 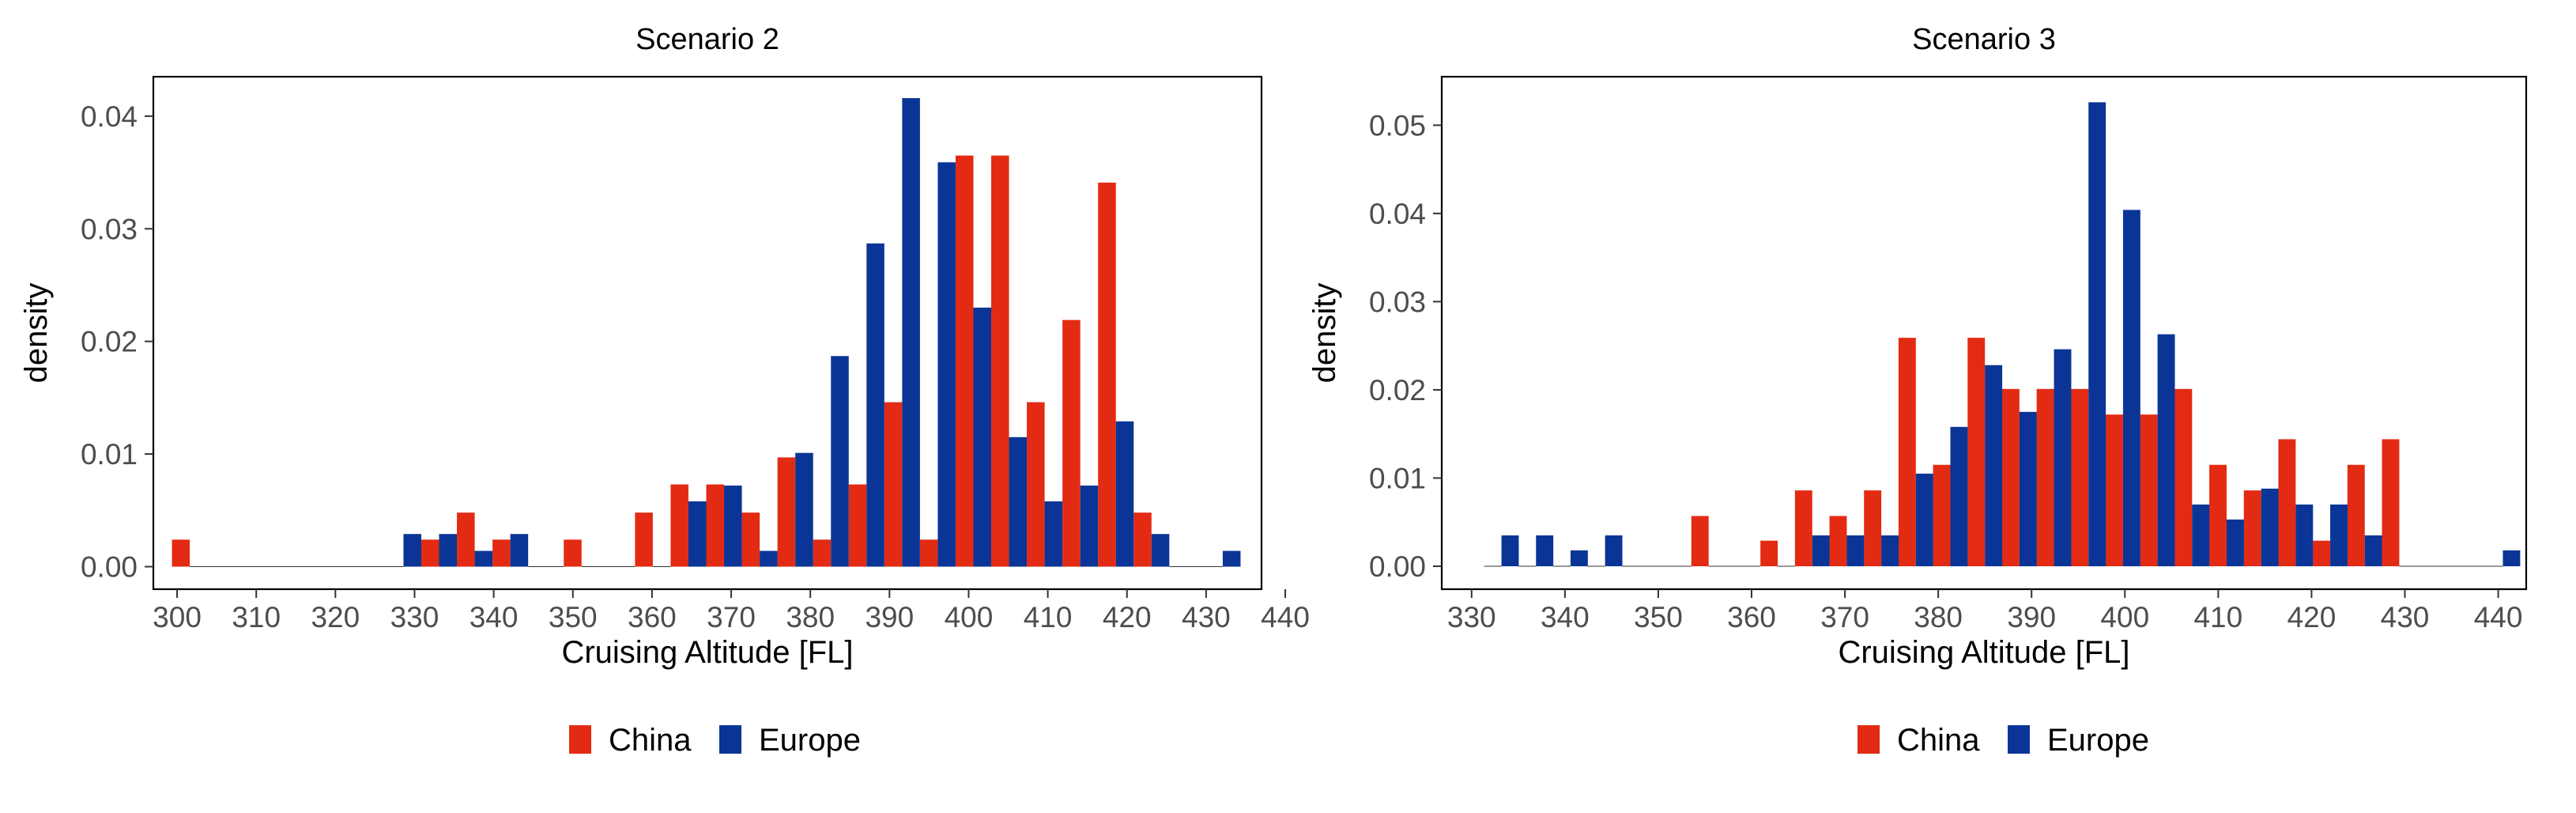 What do you see at coordinates (573, 617) in the screenshot?
I see `x-tick-label: 350` at bounding box center [573, 617].